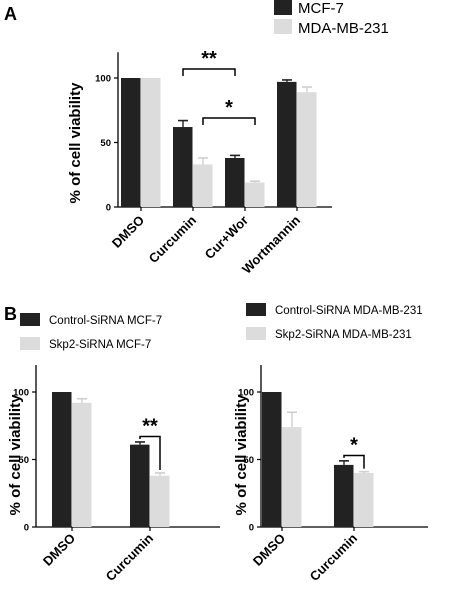 The height and width of the screenshot is (602, 472). What do you see at coordinates (10, 14) in the screenshot?
I see `panel-letter-a: A` at bounding box center [10, 14].